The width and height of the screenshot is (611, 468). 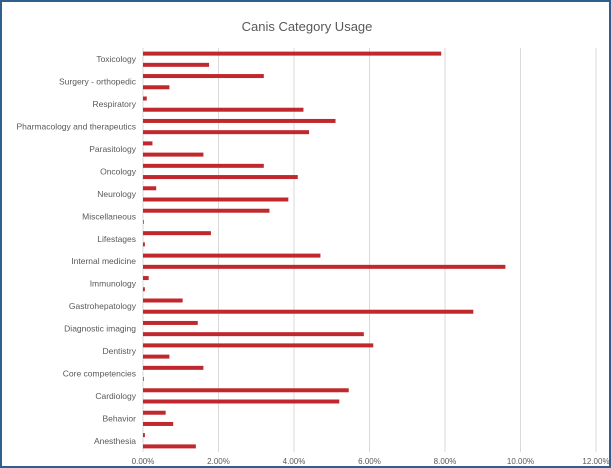 What do you see at coordinates (119, 418) in the screenshot?
I see `category-label: Behavior` at bounding box center [119, 418].